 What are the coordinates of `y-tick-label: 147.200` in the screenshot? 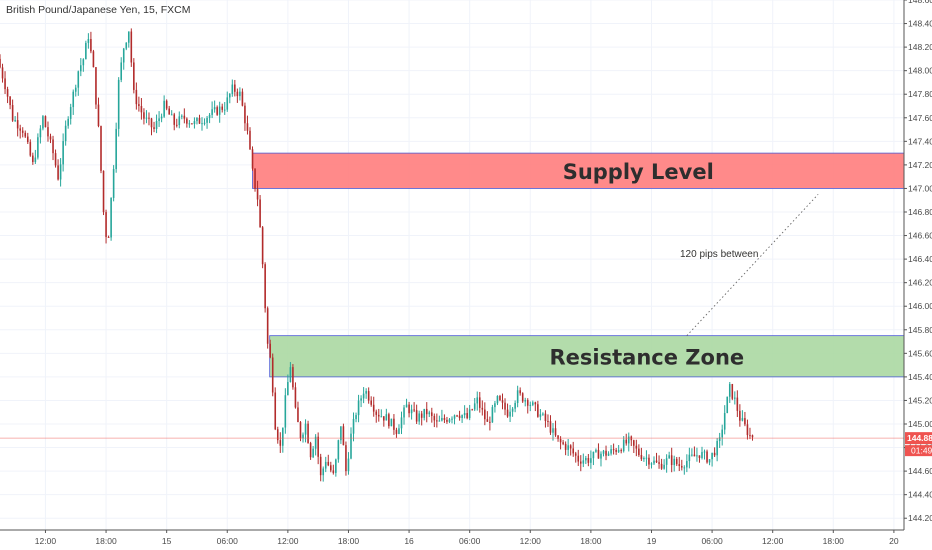 It's located at (920, 165).